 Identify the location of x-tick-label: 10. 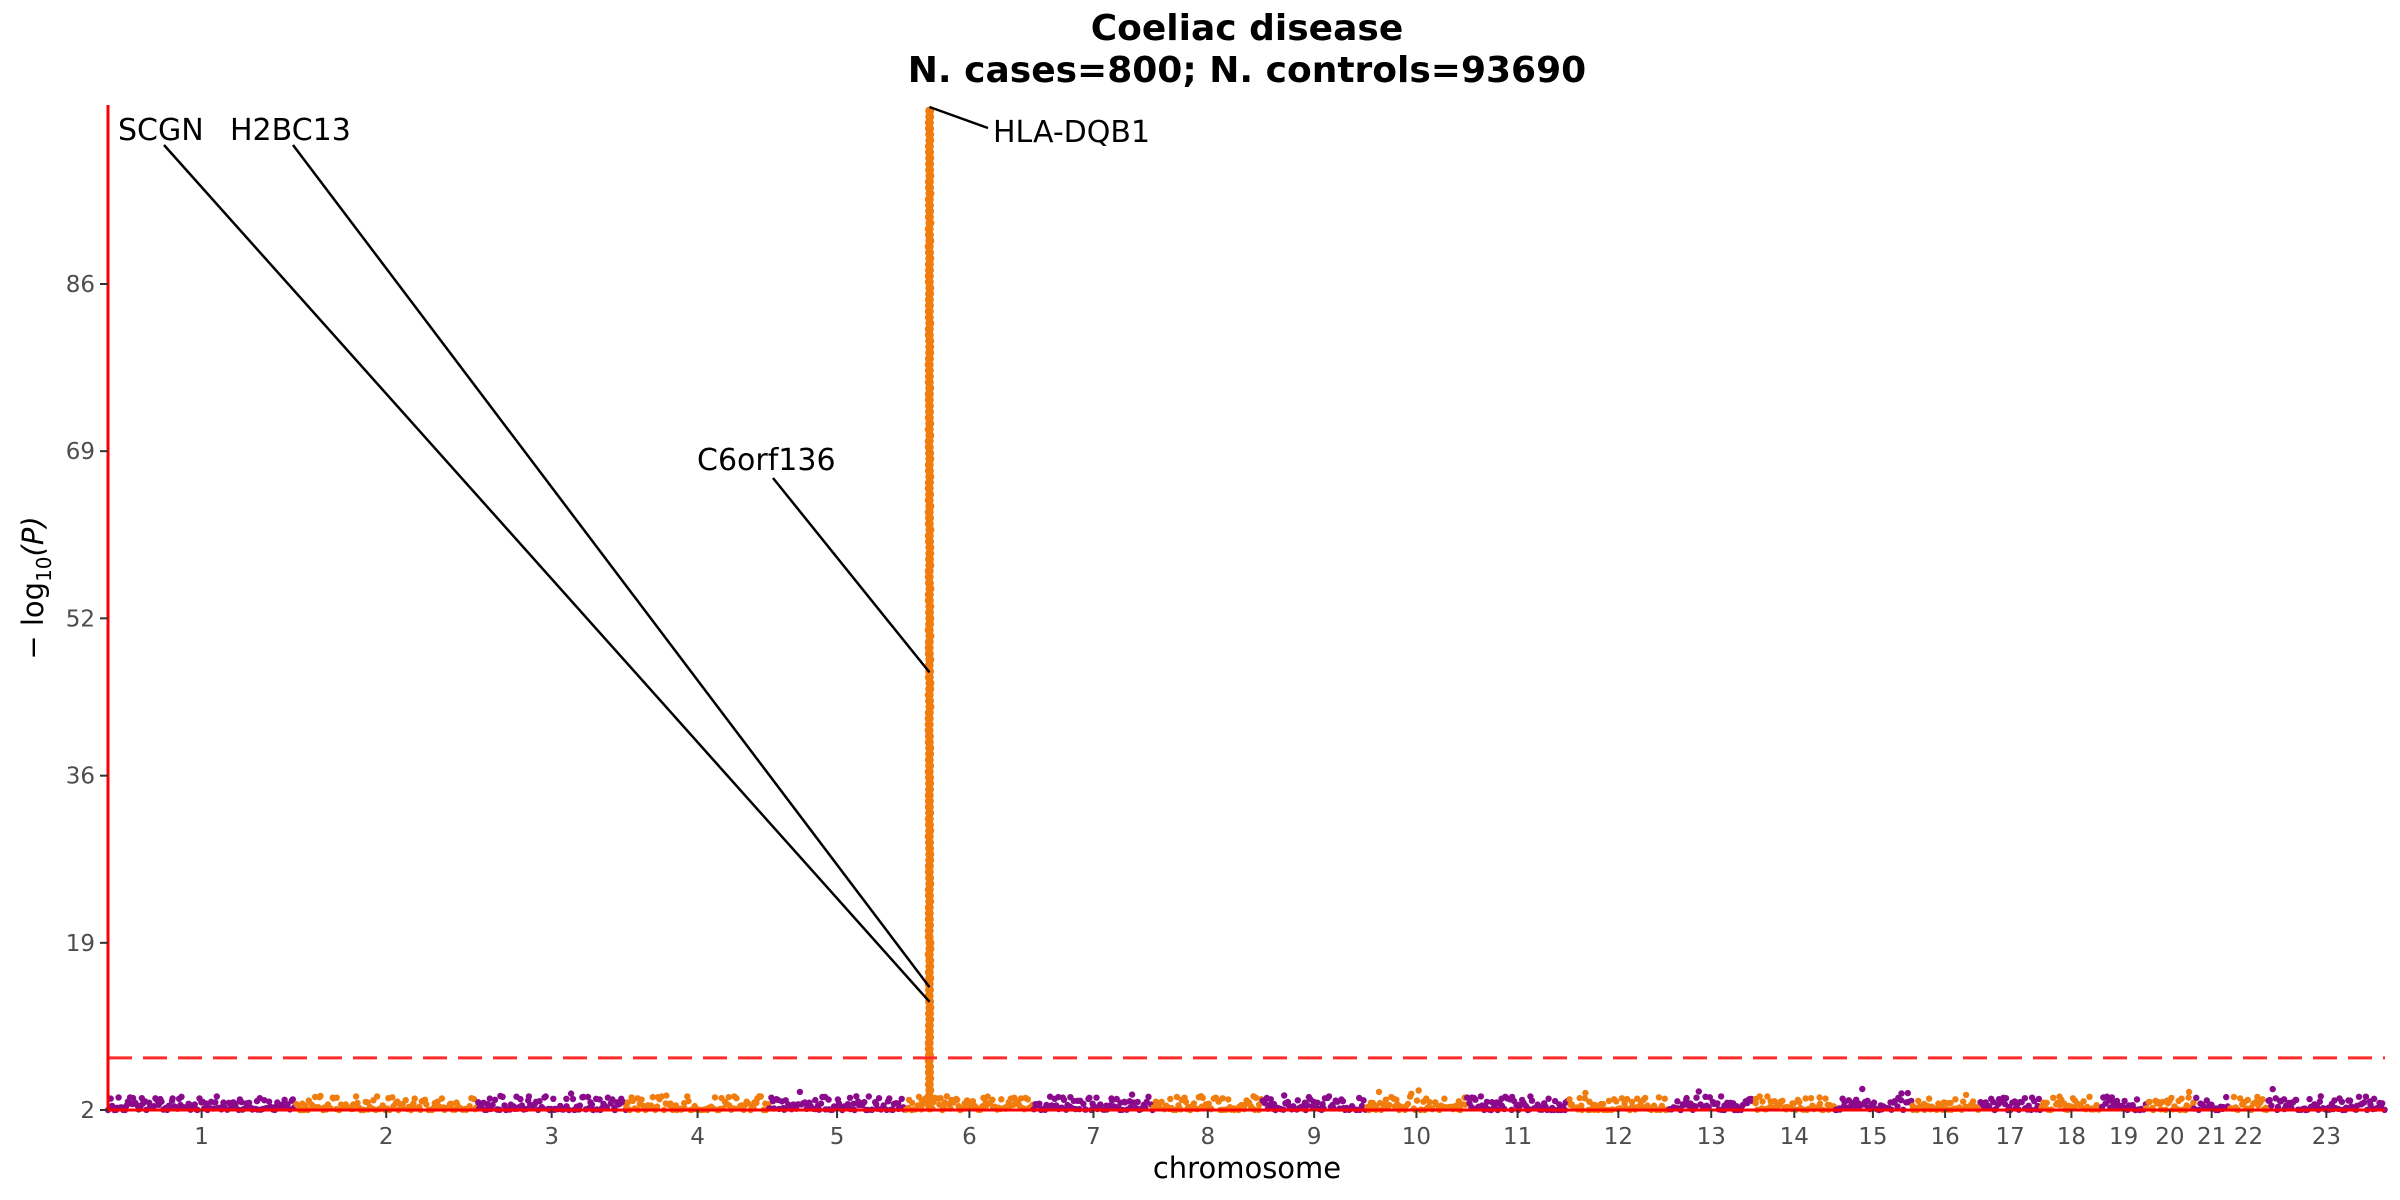
(1416, 1137).